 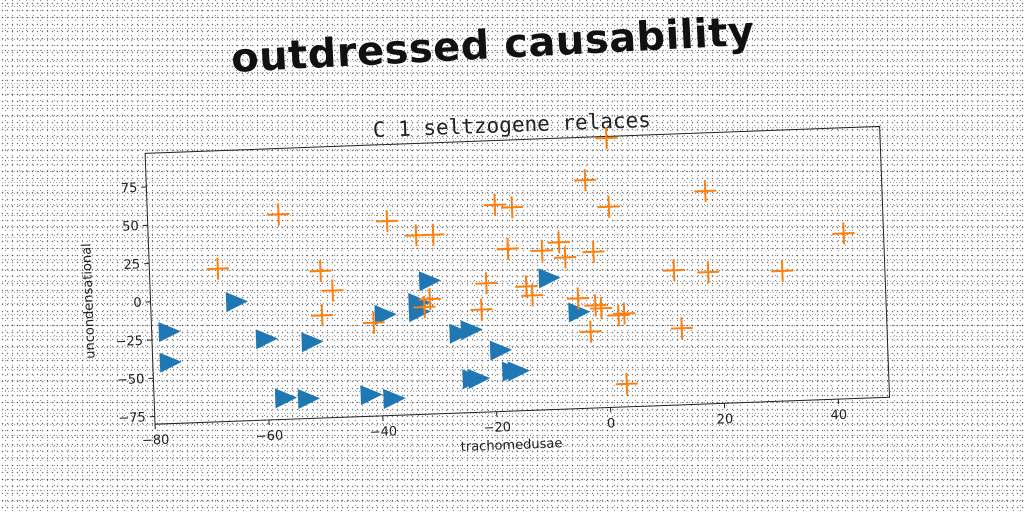 I want to click on y-tick-label: 25, so click(x=131, y=265).